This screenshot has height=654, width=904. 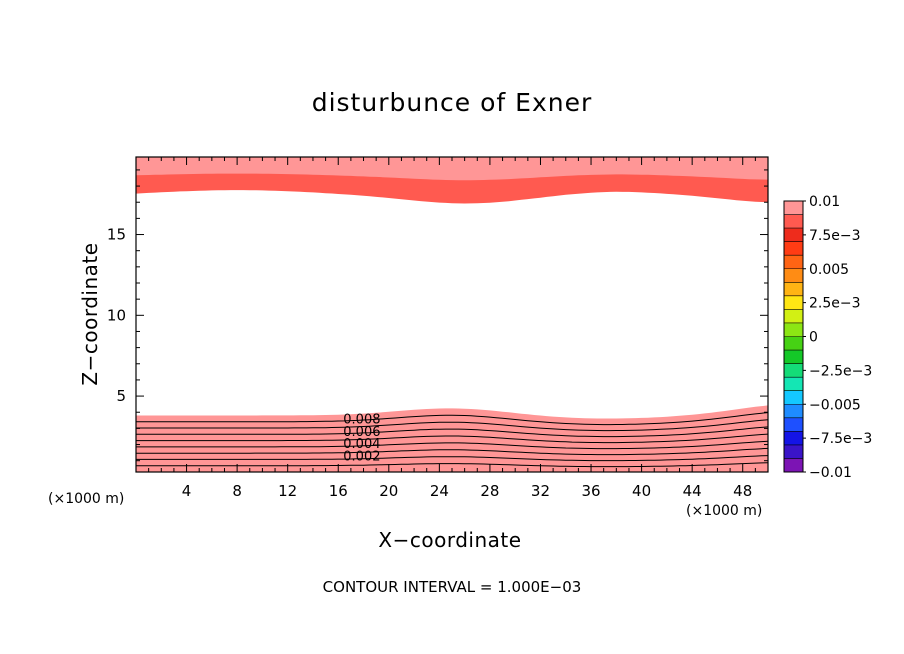 I want to click on x-axis-label: X−coordinate, so click(x=450, y=540).